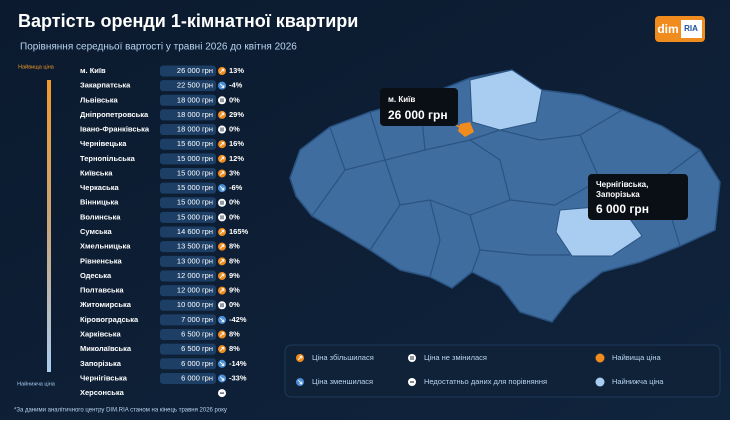 The height and width of the screenshot is (425, 741). I want to click on logo-badge: RIA, so click(691, 28).